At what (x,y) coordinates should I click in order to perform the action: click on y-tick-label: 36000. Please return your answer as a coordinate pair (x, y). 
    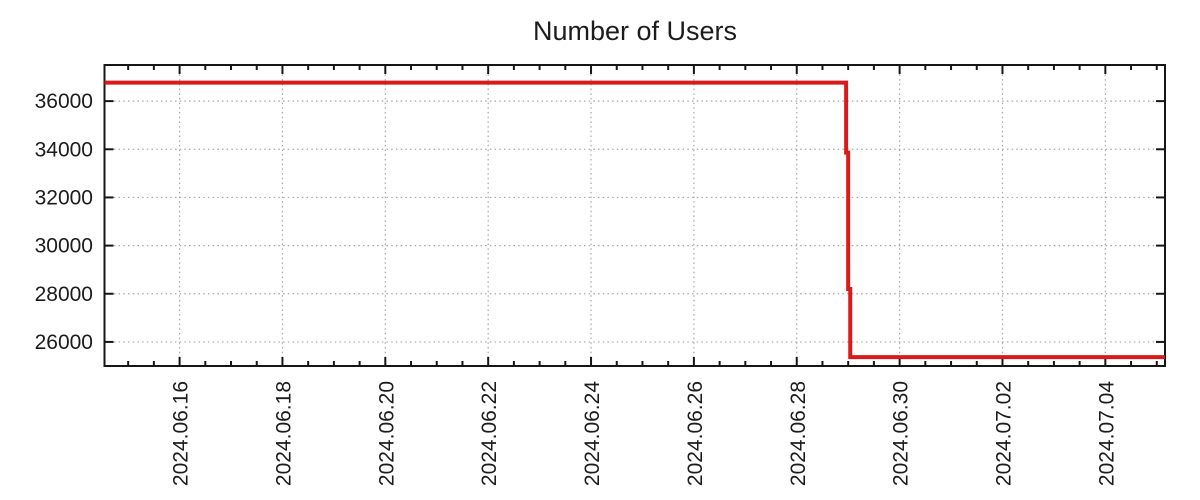
    Looking at the image, I should click on (64, 101).